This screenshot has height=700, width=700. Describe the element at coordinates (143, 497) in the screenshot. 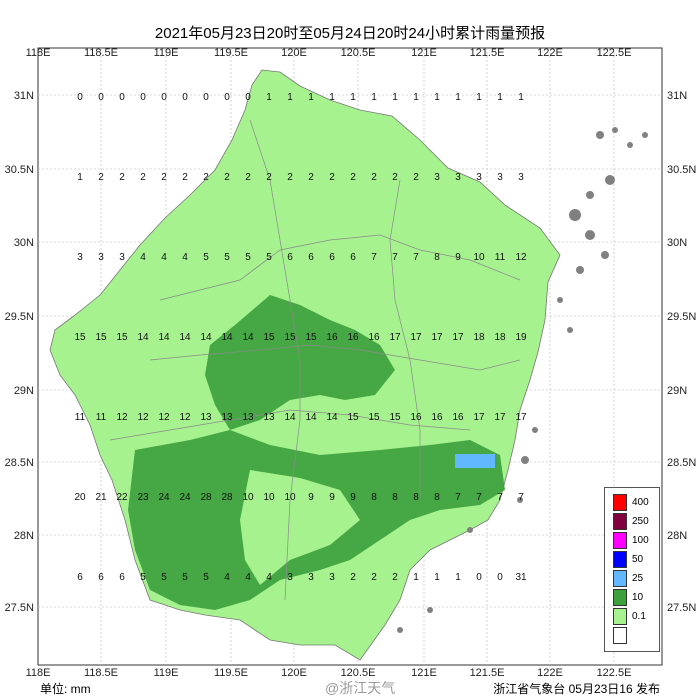

I see `rainfall-value: 23` at that location.